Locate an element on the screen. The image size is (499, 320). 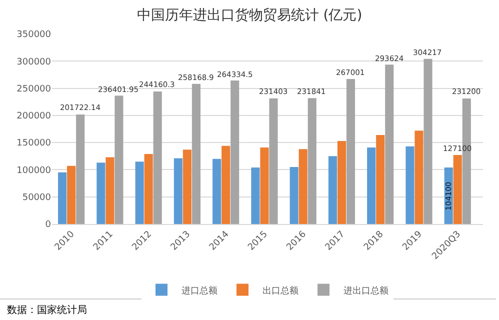
y-tick-label: 50000 is located at coordinates (37, 198).